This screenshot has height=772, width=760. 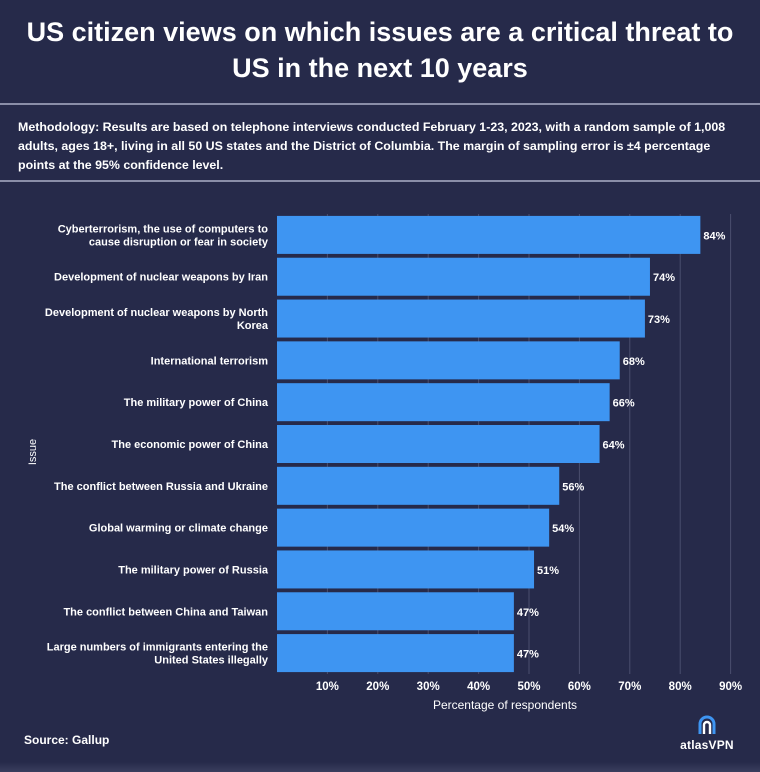 I want to click on category-label: The military power of China, so click(x=196, y=403).